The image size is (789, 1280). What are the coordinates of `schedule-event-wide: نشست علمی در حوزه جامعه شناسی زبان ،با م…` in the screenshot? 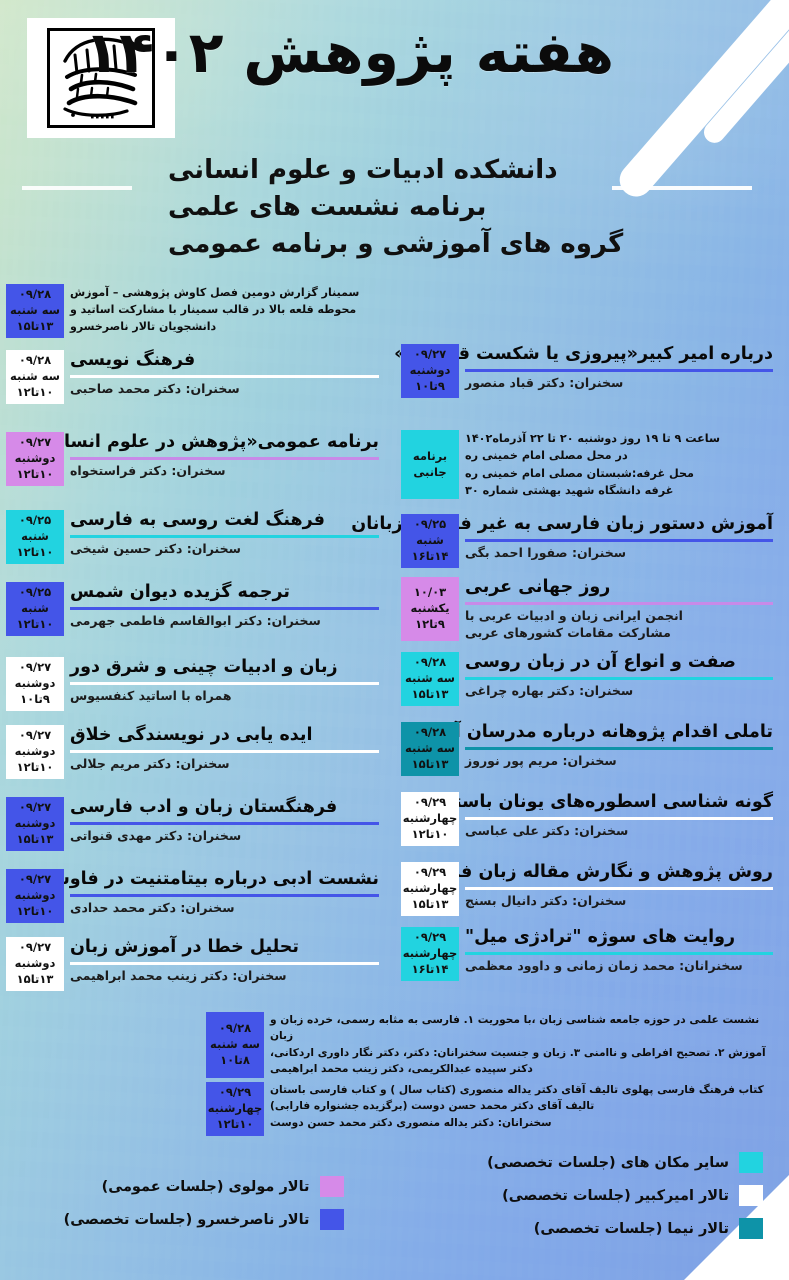 It's located at (491, 1045).